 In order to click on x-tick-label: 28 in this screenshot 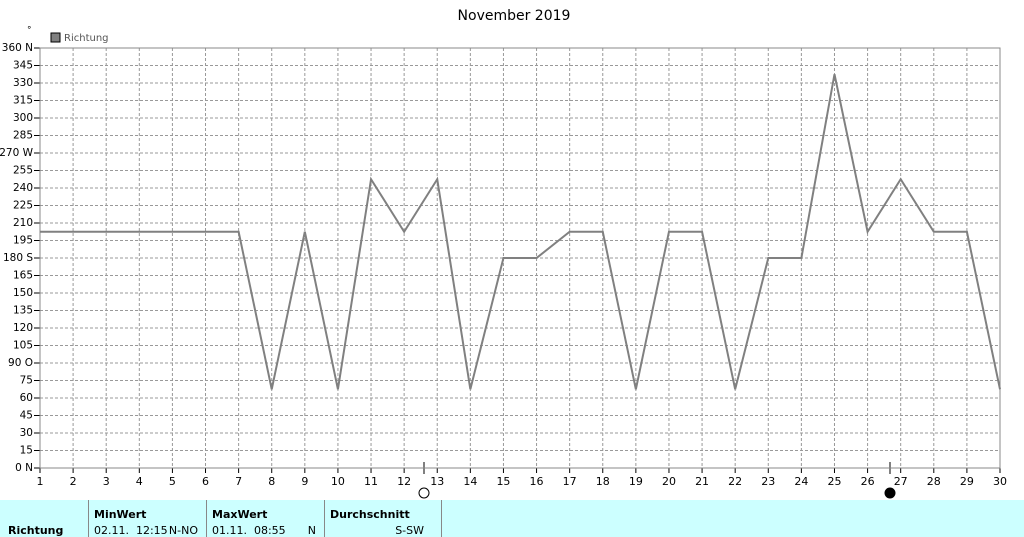, I will do `click(934, 481)`.